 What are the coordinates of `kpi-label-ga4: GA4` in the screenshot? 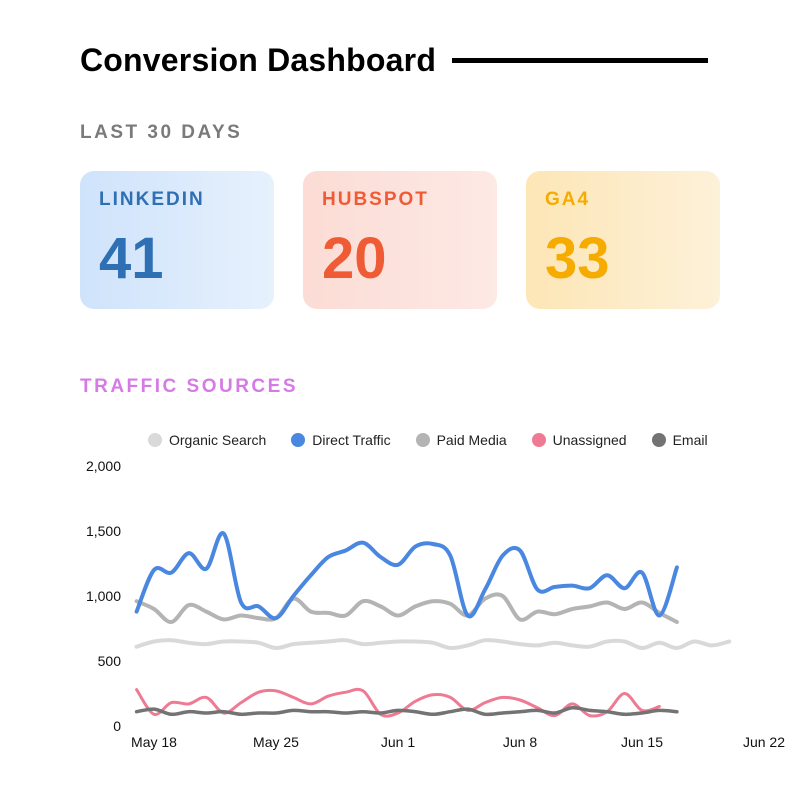 It's located at (568, 199).